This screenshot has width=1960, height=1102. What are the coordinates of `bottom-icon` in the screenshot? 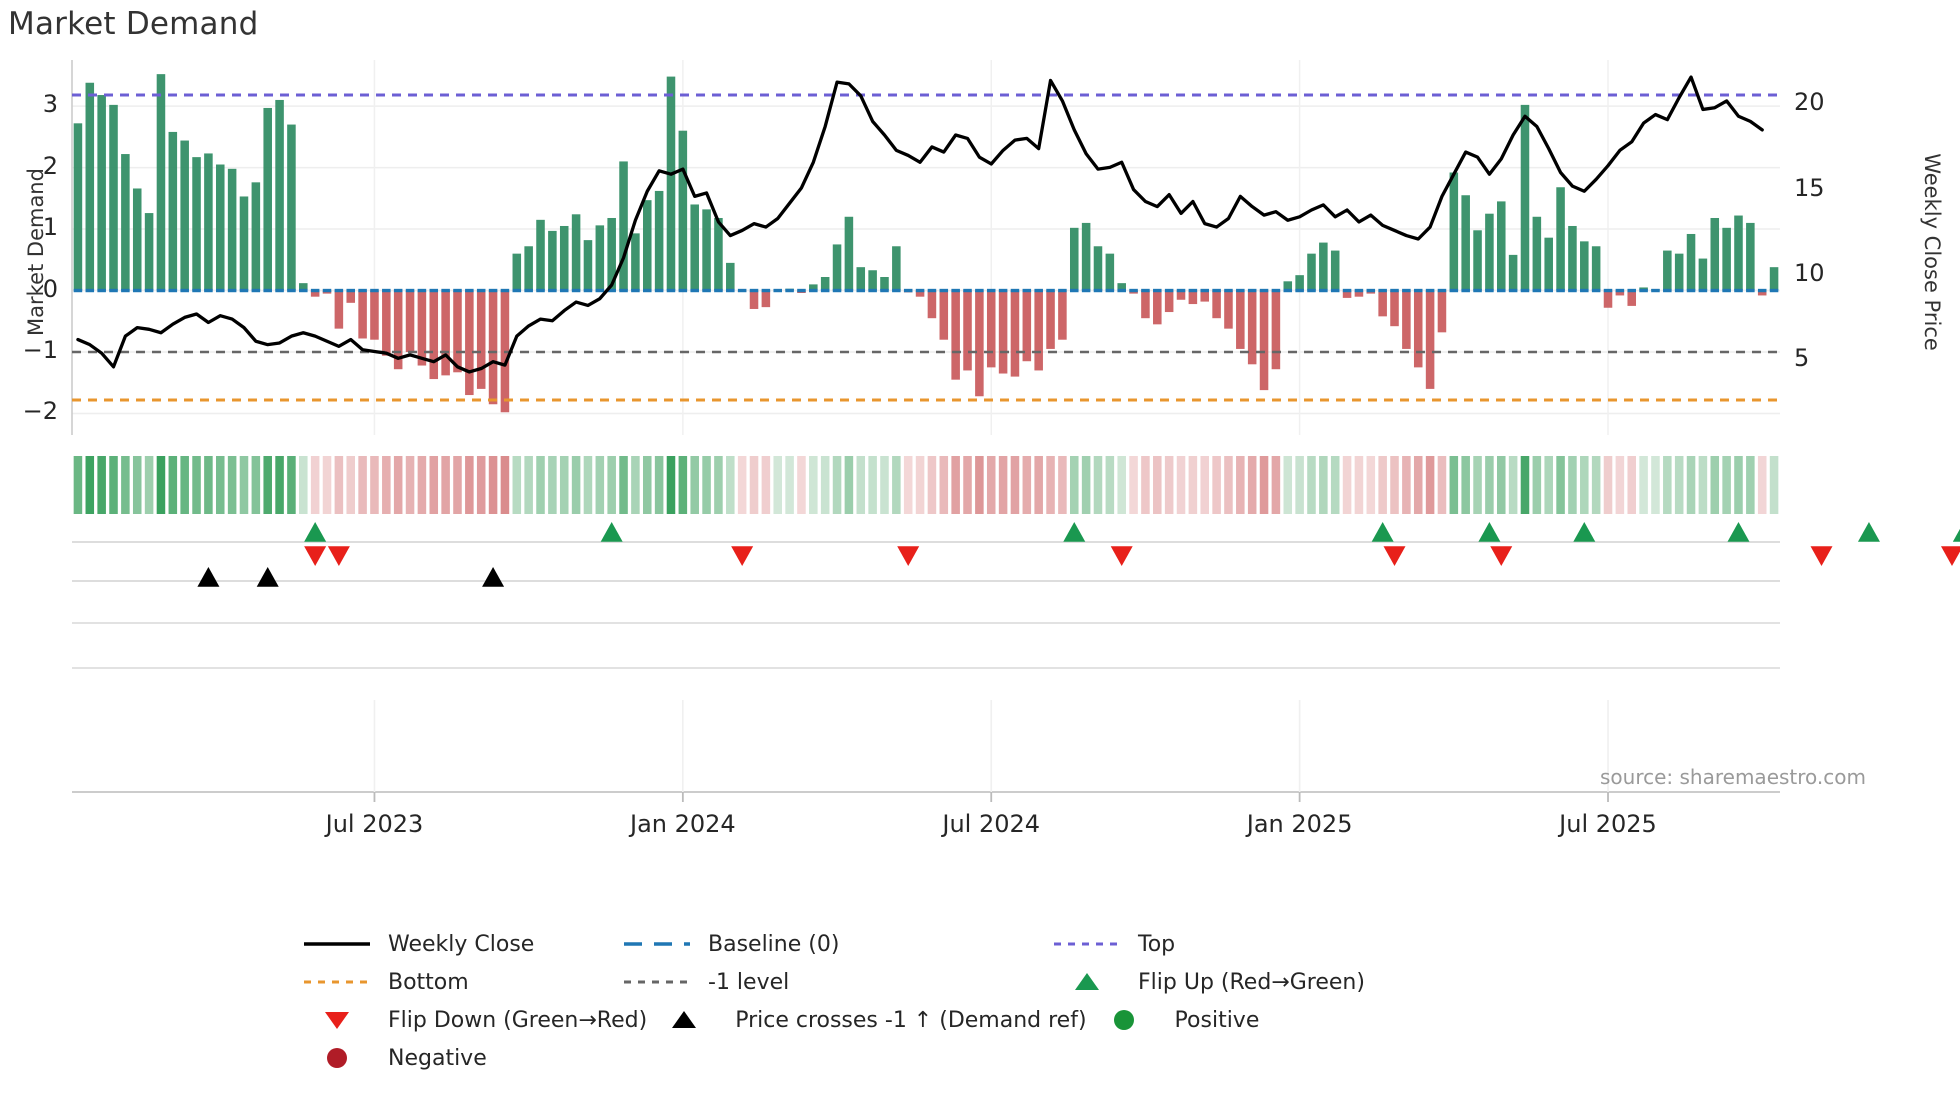 It's located at (337, 982).